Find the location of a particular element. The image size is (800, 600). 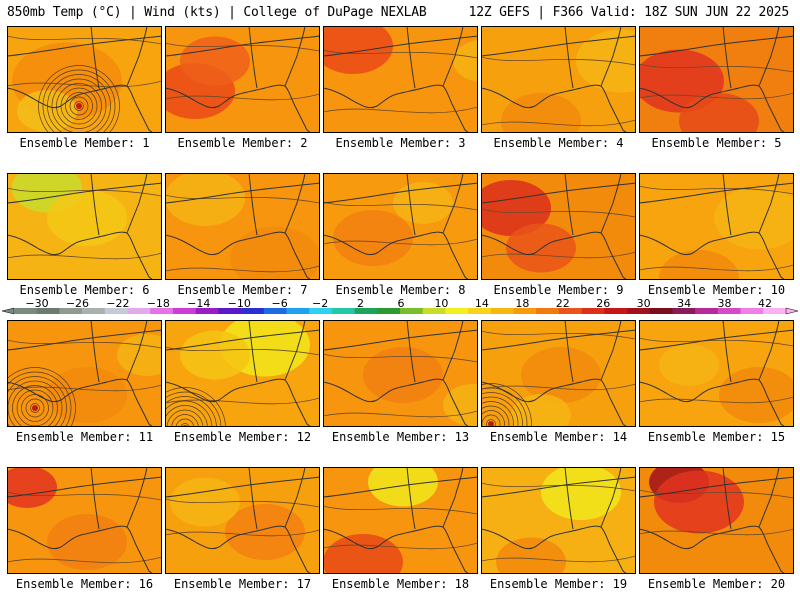

ensemble-member-caption: Ensemble Member: 12 is located at coordinates (242, 437).